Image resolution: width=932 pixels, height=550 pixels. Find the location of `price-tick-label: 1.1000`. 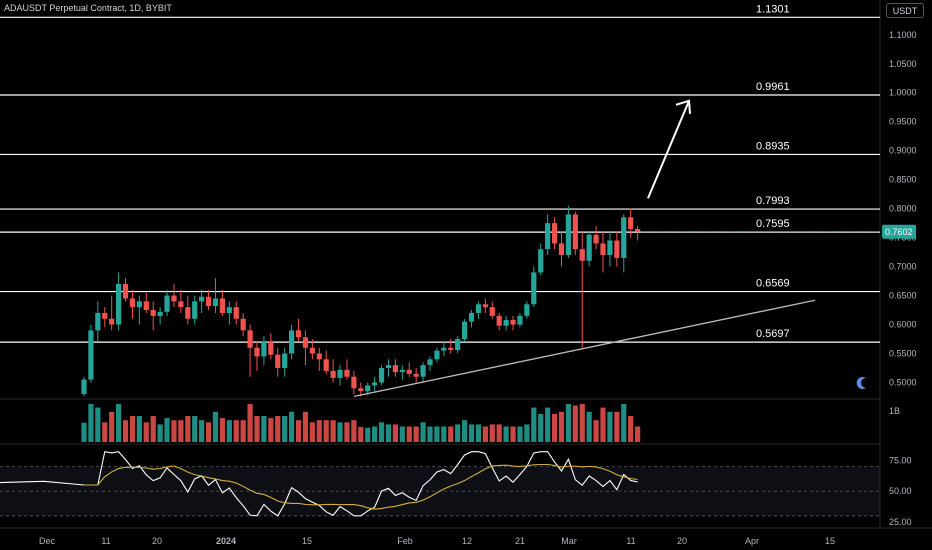

price-tick-label: 1.1000 is located at coordinates (903, 35).